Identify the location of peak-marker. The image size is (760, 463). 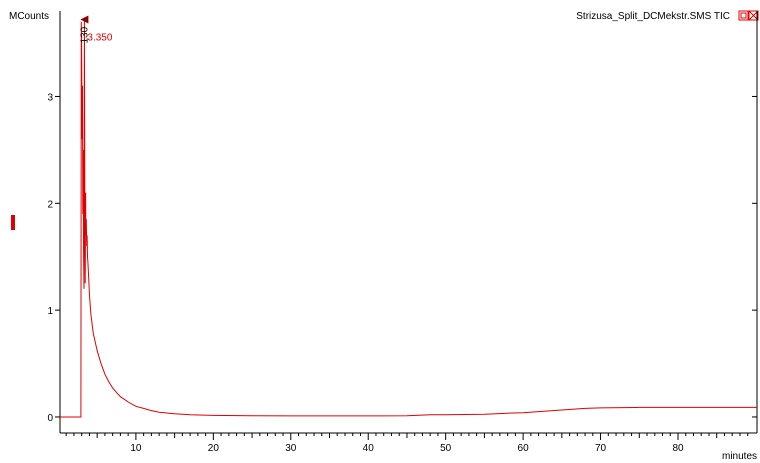
(84, 19).